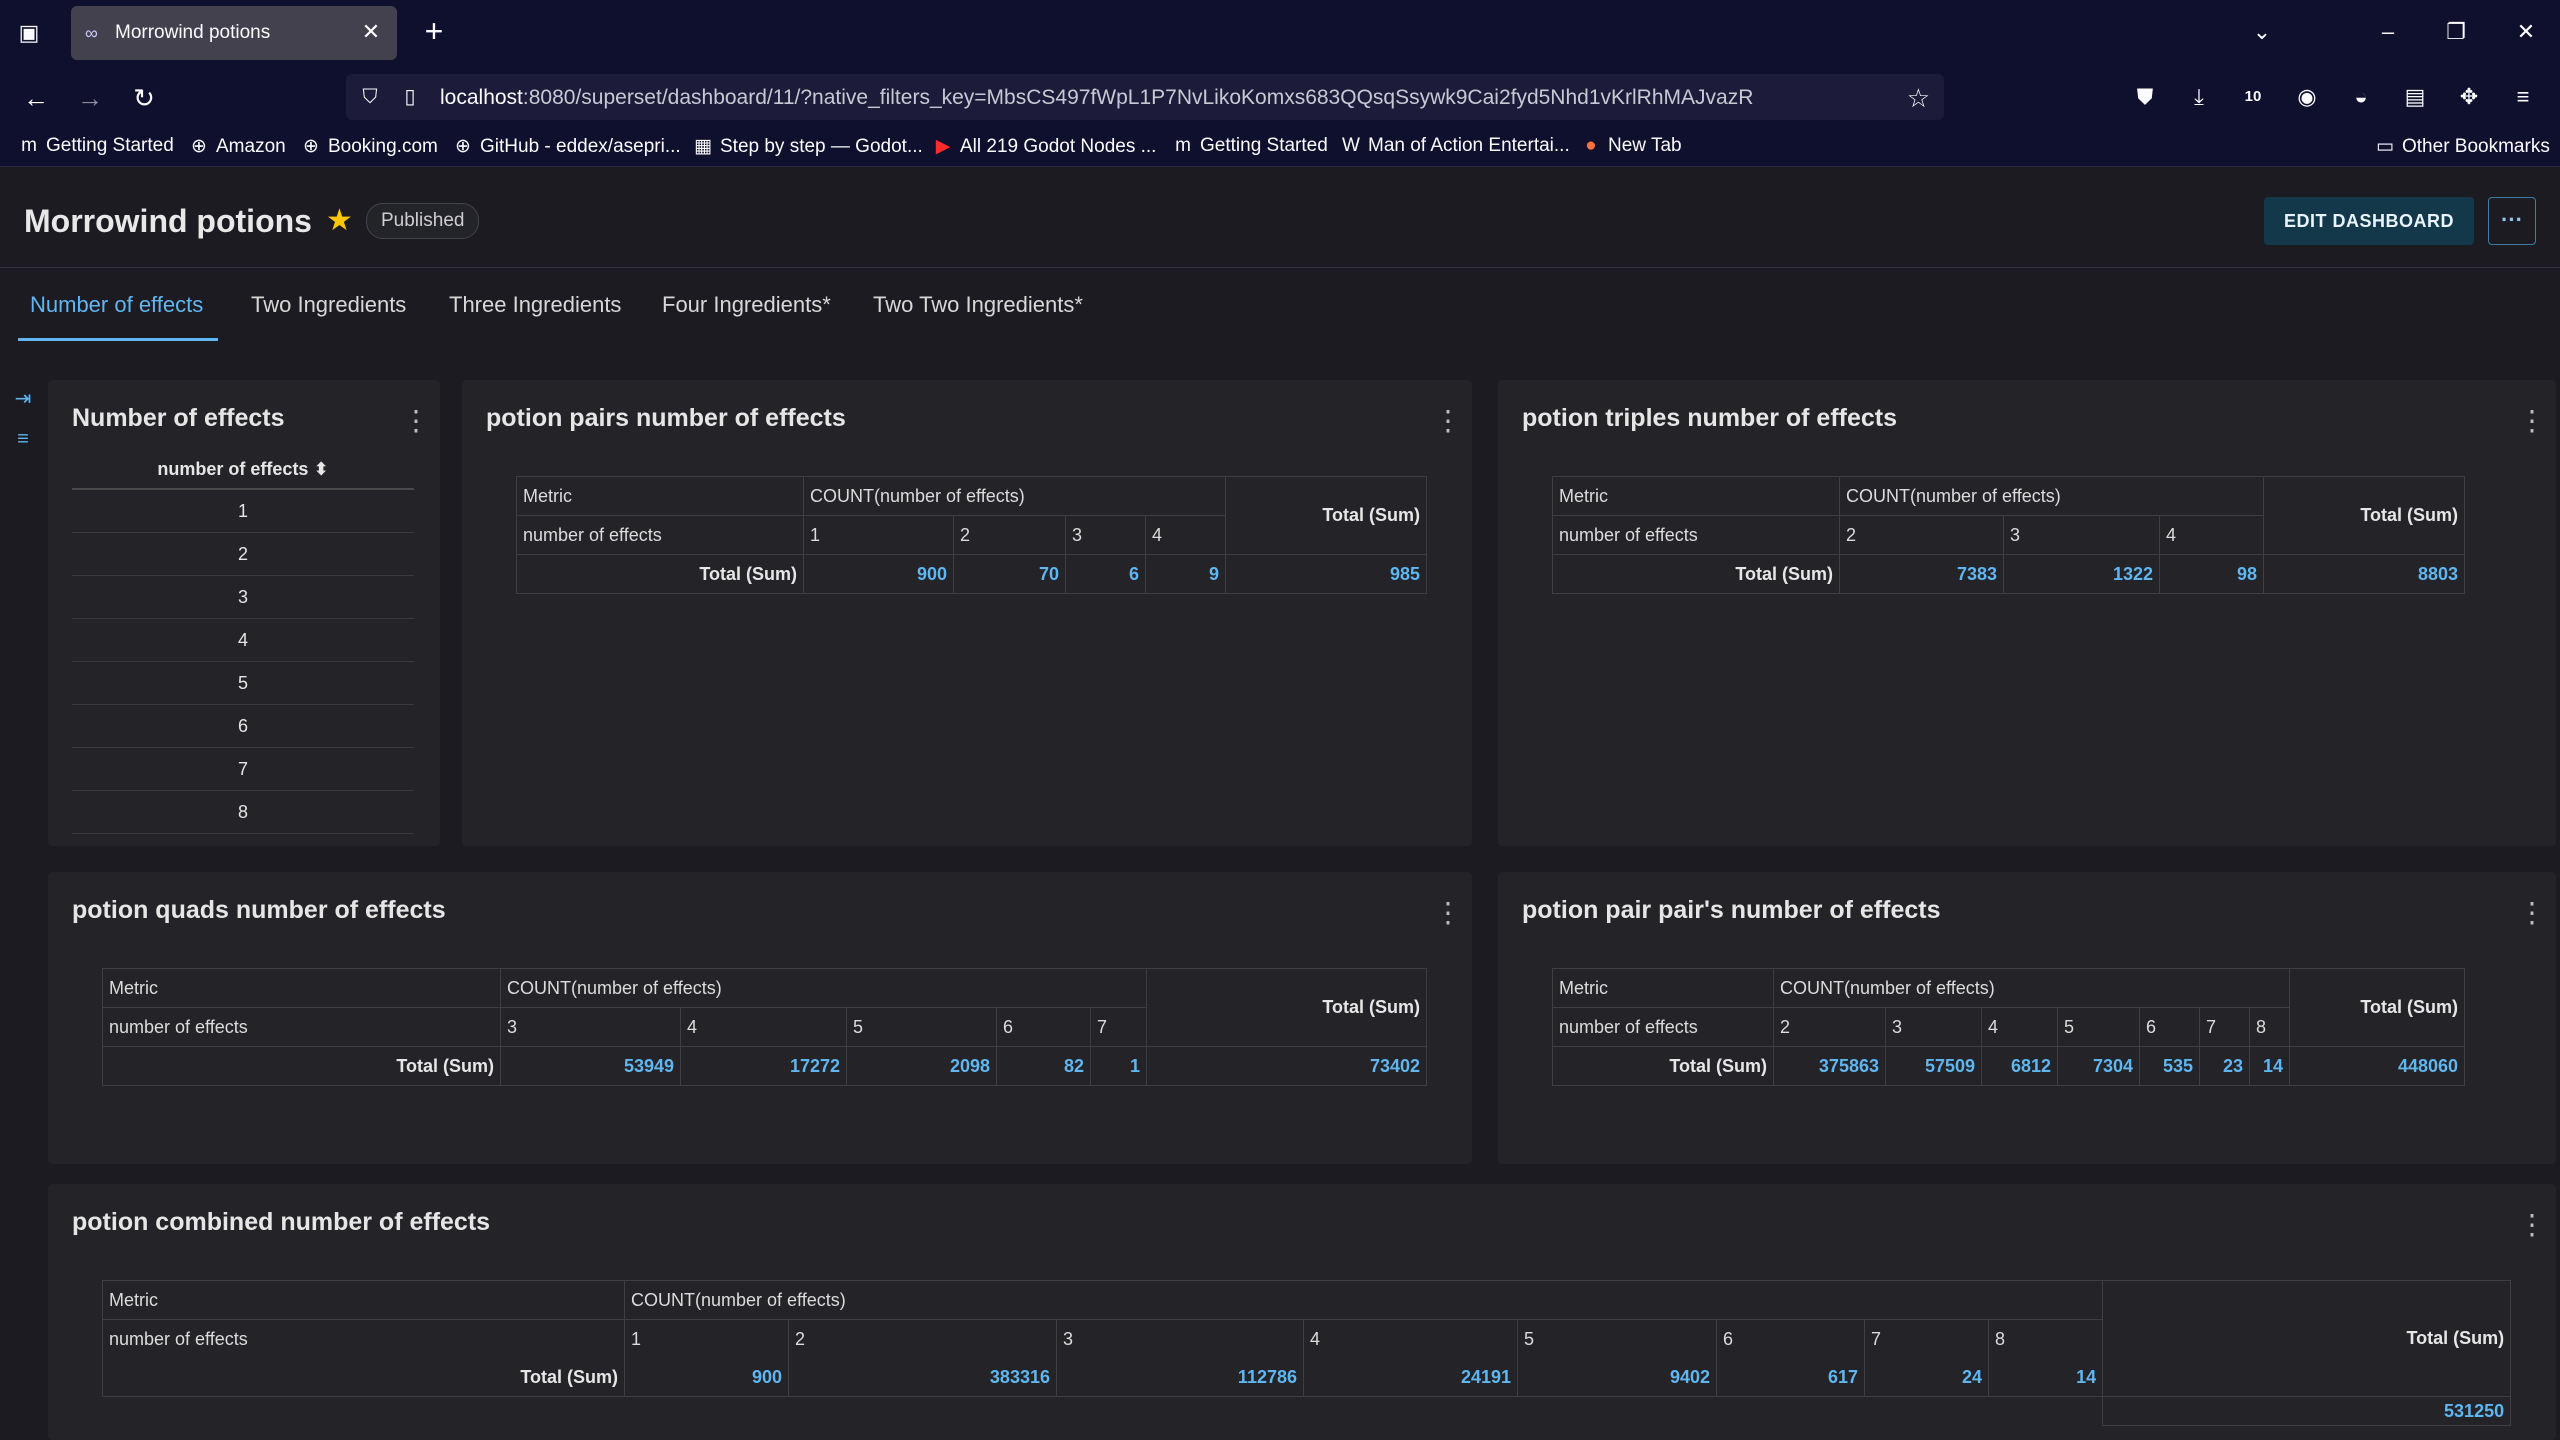 Image resolution: width=2560 pixels, height=1440 pixels. Describe the element at coordinates (90, 98) in the screenshot. I see `forward-icon: →` at that location.